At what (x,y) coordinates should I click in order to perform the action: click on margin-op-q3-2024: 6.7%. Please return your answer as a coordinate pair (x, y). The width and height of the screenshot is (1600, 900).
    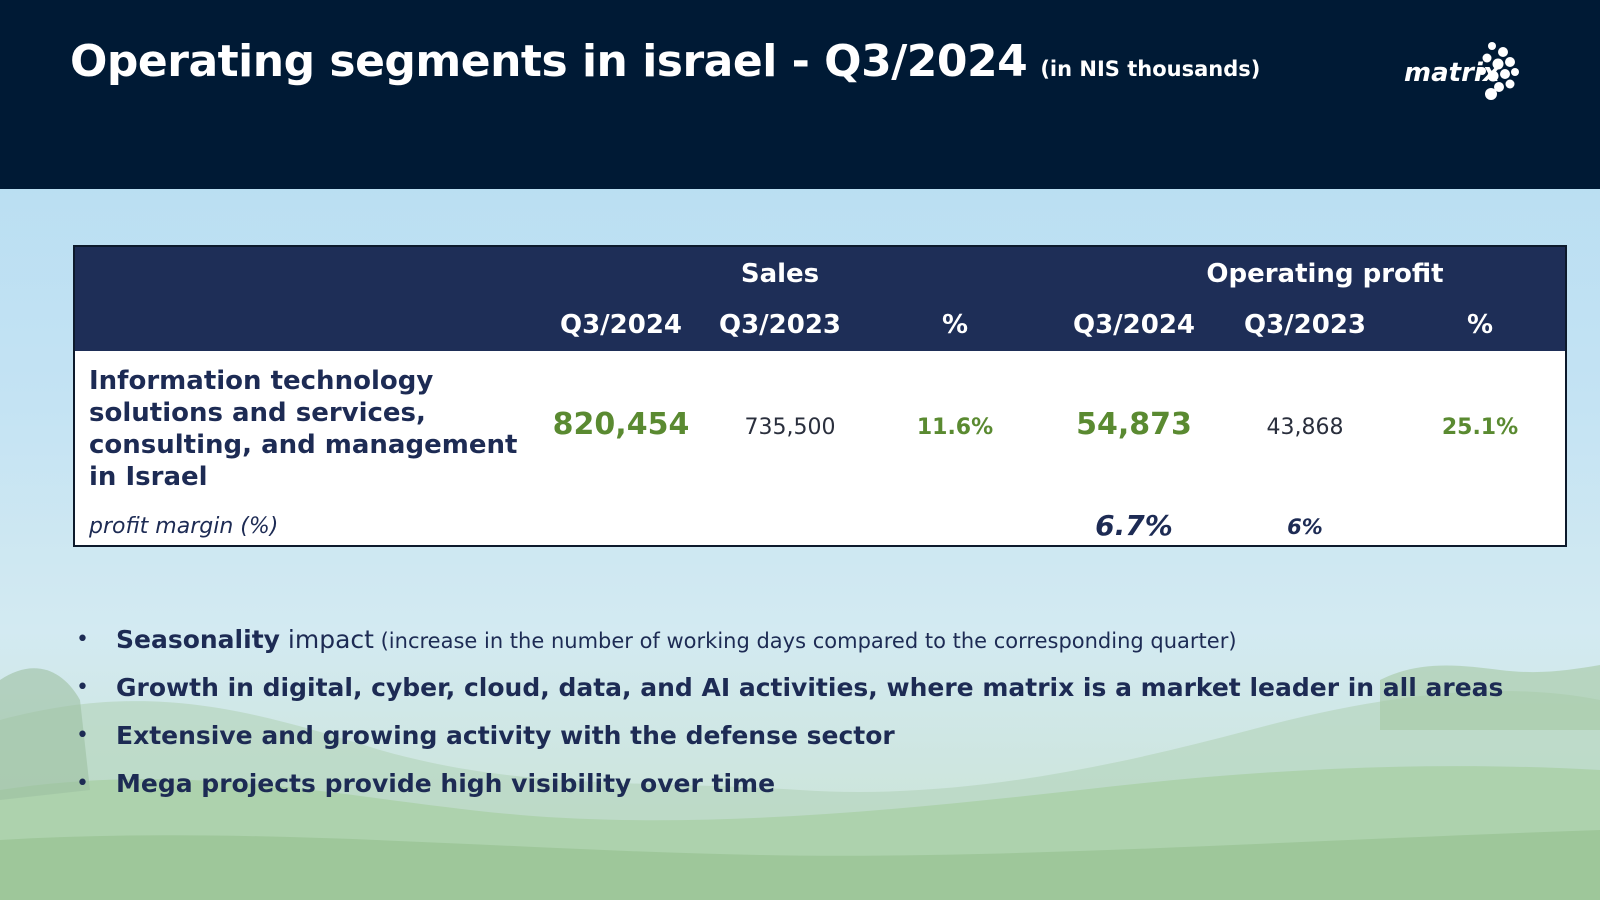
    Looking at the image, I should click on (1134, 525).